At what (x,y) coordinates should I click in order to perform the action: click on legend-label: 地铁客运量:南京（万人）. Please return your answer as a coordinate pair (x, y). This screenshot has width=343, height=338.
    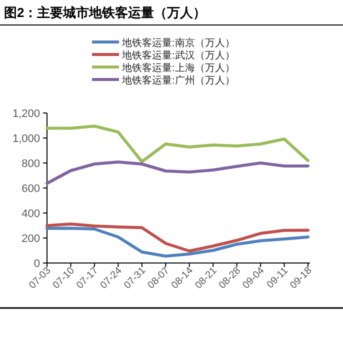
    Looking at the image, I should click on (178, 43).